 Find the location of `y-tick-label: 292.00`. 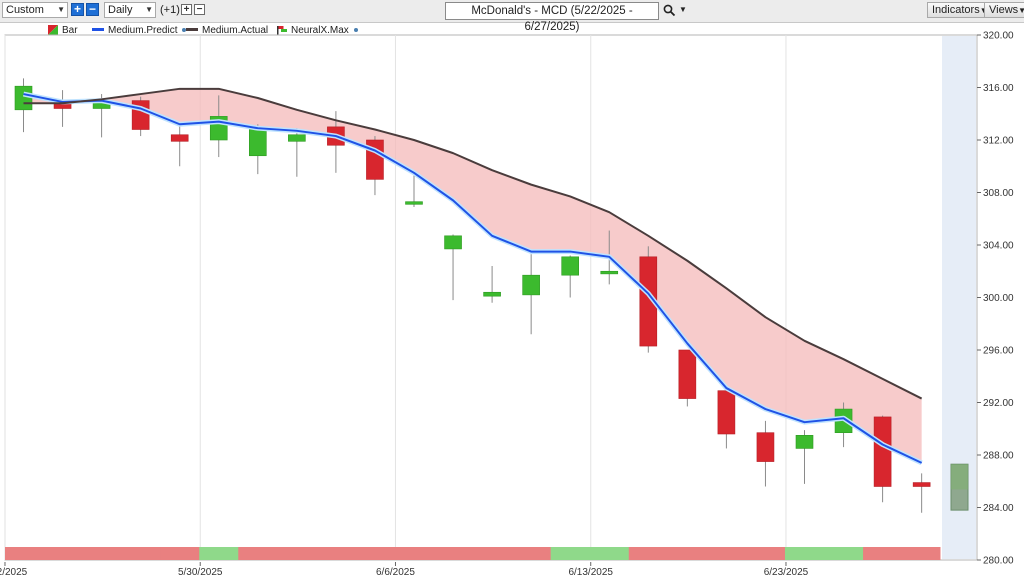

y-tick-label: 292.00 is located at coordinates (998, 403).